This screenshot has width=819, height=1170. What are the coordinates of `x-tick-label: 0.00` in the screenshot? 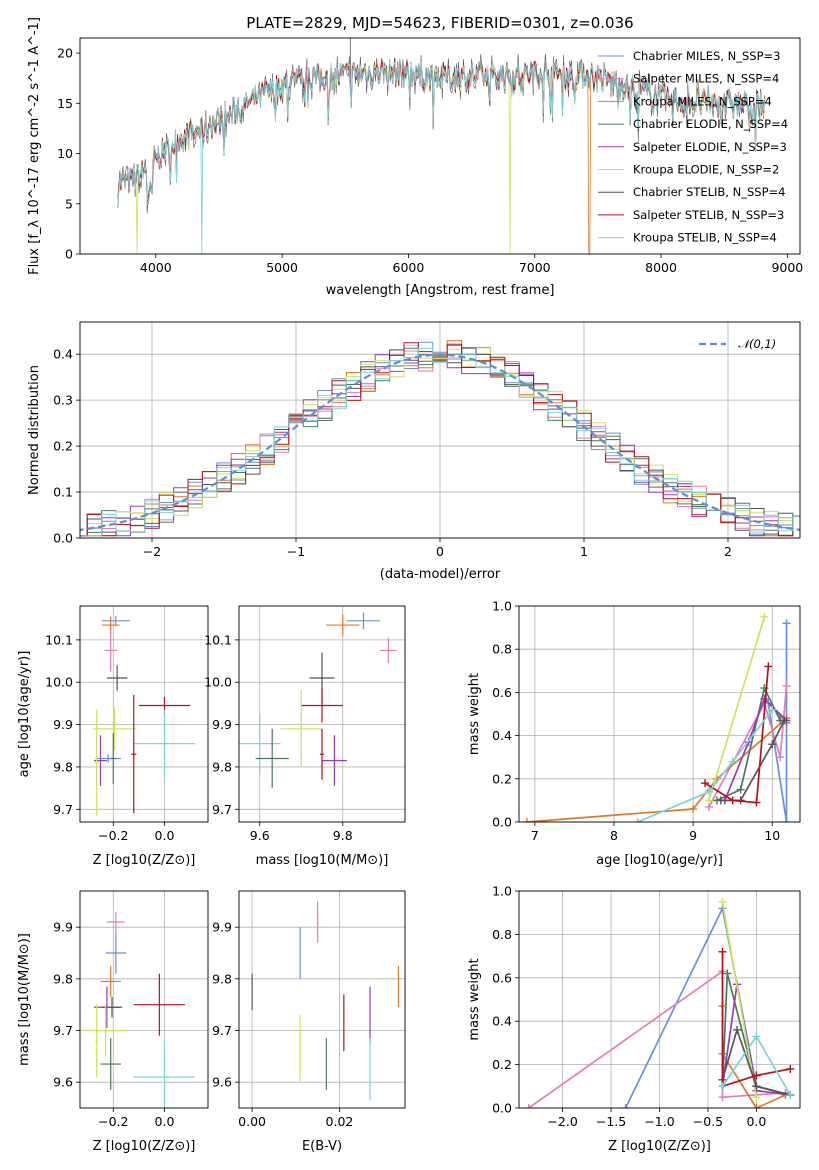 It's located at (252, 1121).